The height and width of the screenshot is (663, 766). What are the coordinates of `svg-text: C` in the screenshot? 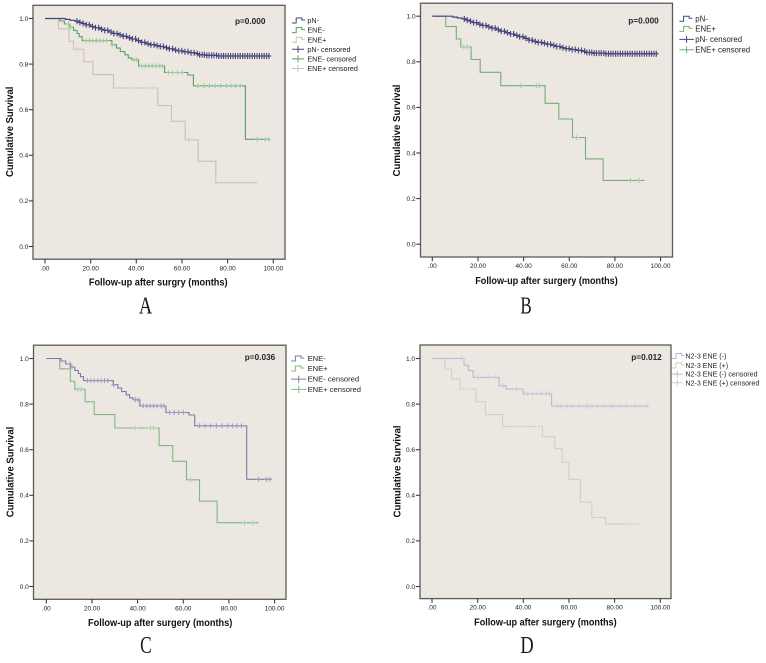 It's located at (146, 645).